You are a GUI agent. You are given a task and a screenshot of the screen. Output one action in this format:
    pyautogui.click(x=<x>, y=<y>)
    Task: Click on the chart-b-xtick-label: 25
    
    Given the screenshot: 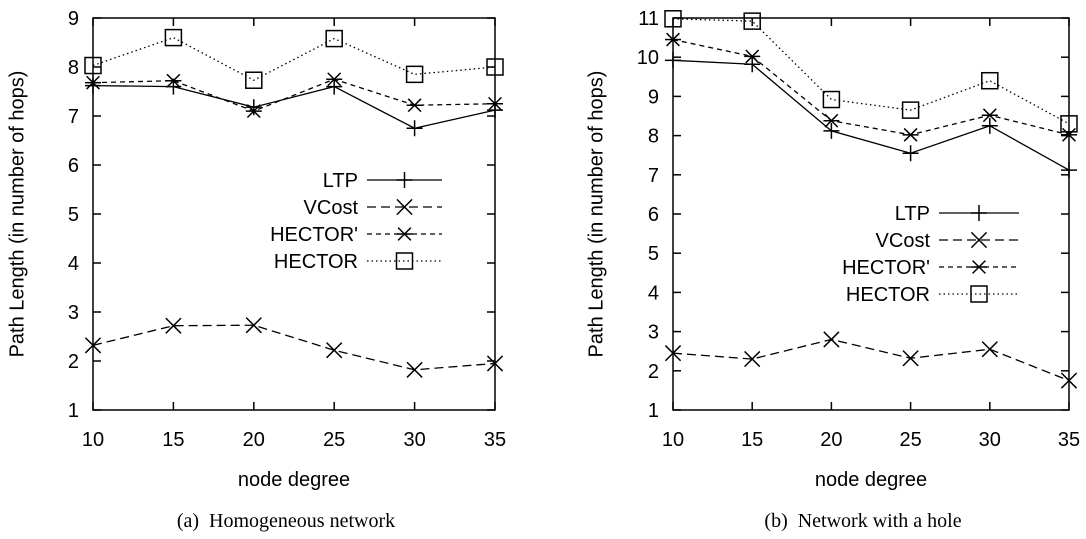 What is the action you would take?
    pyautogui.click(x=910, y=440)
    